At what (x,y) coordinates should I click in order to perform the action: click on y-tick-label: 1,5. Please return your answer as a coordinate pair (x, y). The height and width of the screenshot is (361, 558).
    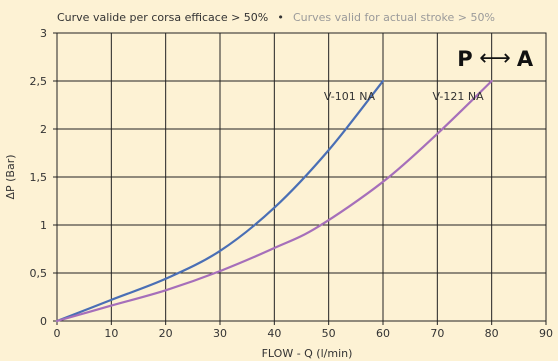
    Looking at the image, I should click on (39, 177).